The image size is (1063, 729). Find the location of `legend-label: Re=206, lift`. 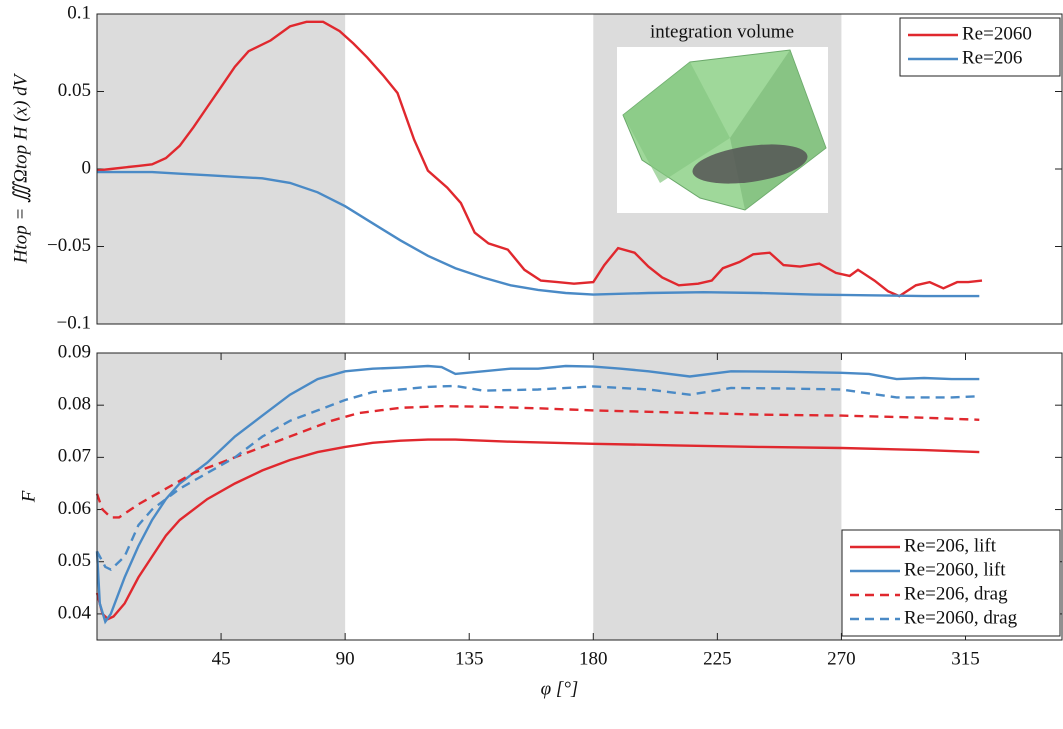

legend-label: Re=206, lift is located at coordinates (950, 545).